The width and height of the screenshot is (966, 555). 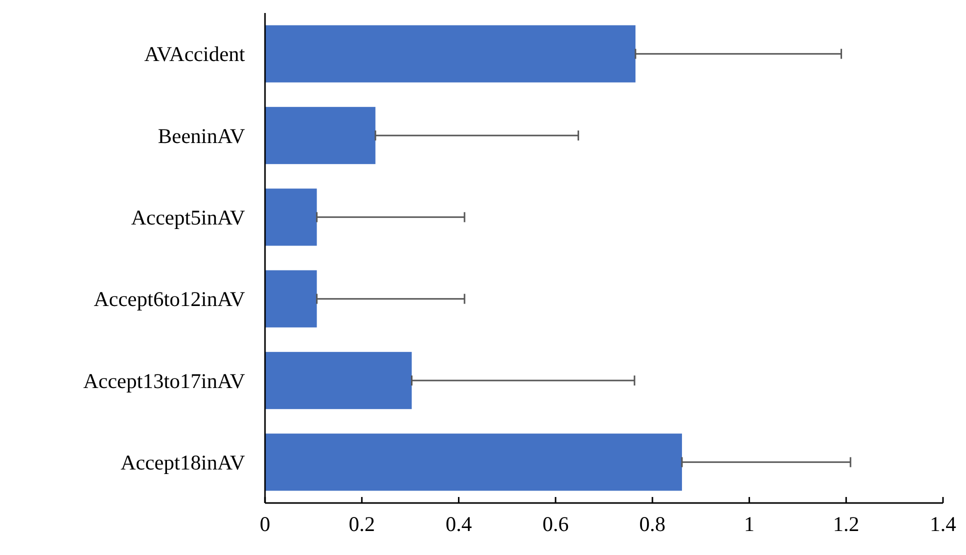 What do you see at coordinates (201, 136) in the screenshot?
I see `y-tick-label: BeeninAV` at bounding box center [201, 136].